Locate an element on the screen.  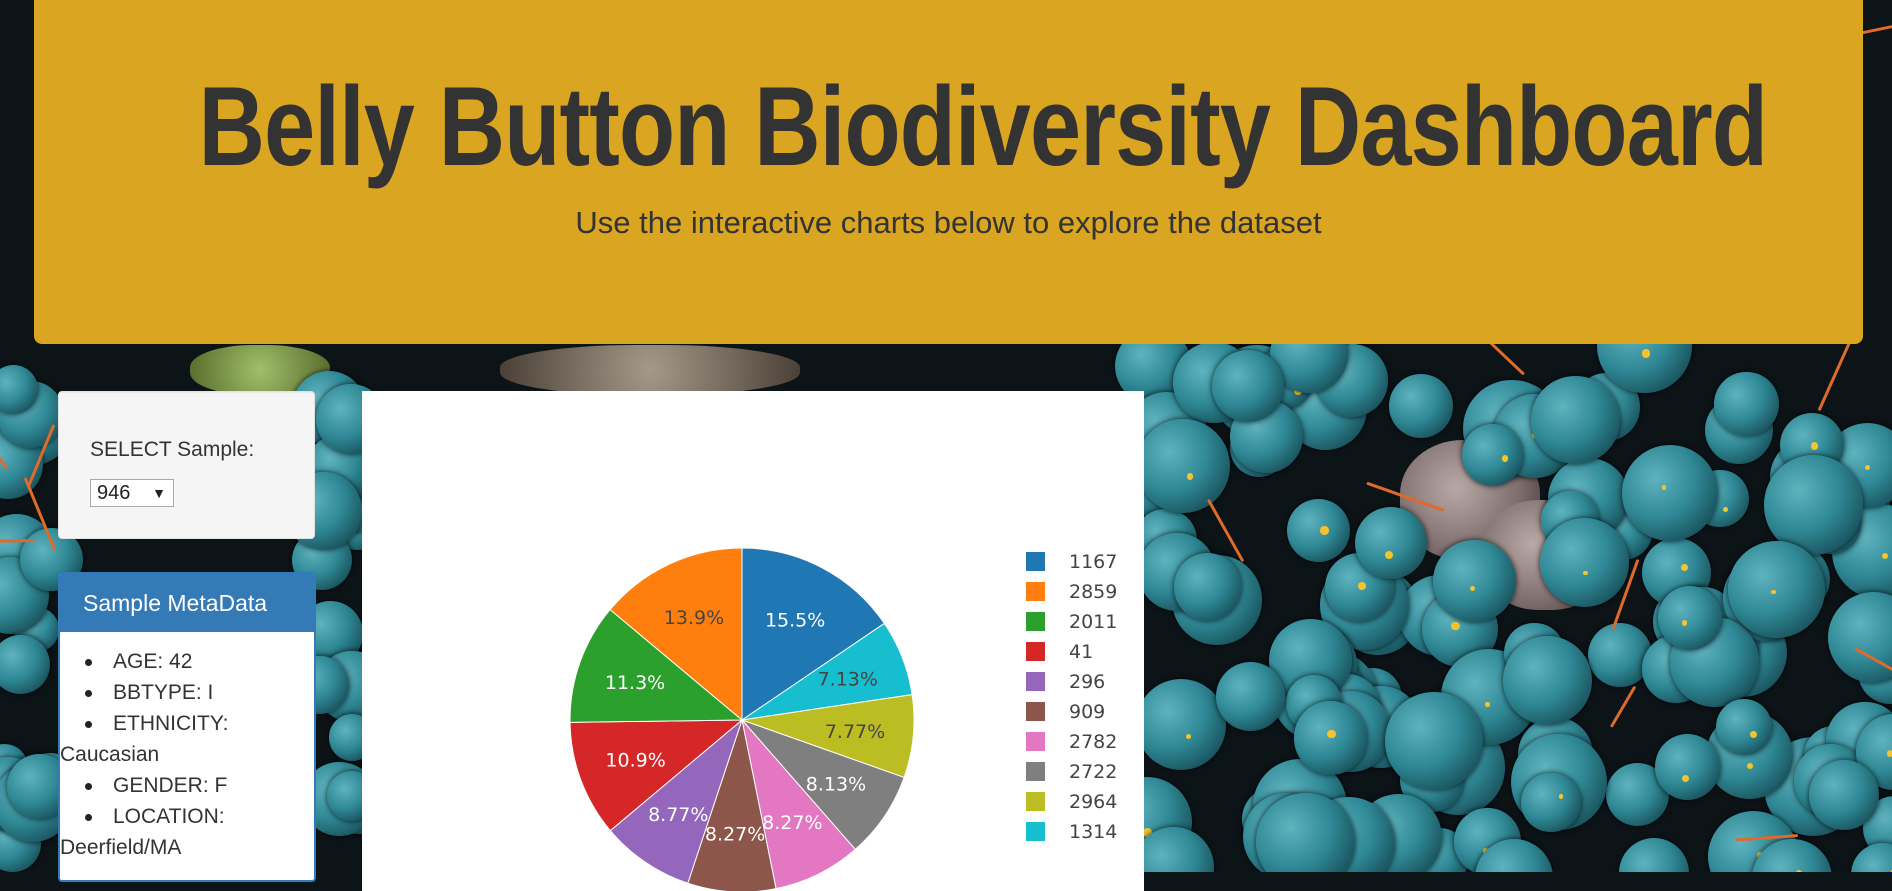
background-clump is located at coordinates (650, 370).